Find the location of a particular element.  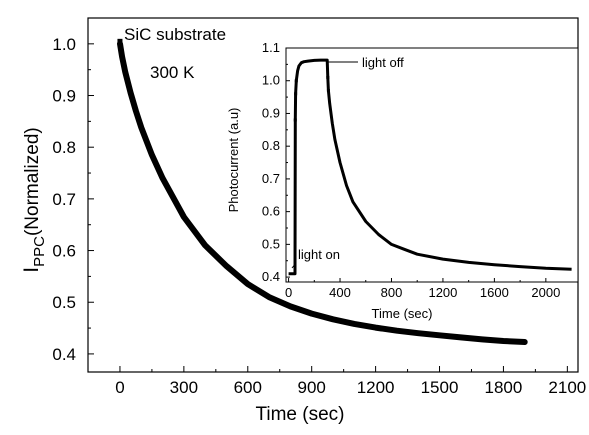

main-y-axis-title-main: I is located at coordinates (31, 270).